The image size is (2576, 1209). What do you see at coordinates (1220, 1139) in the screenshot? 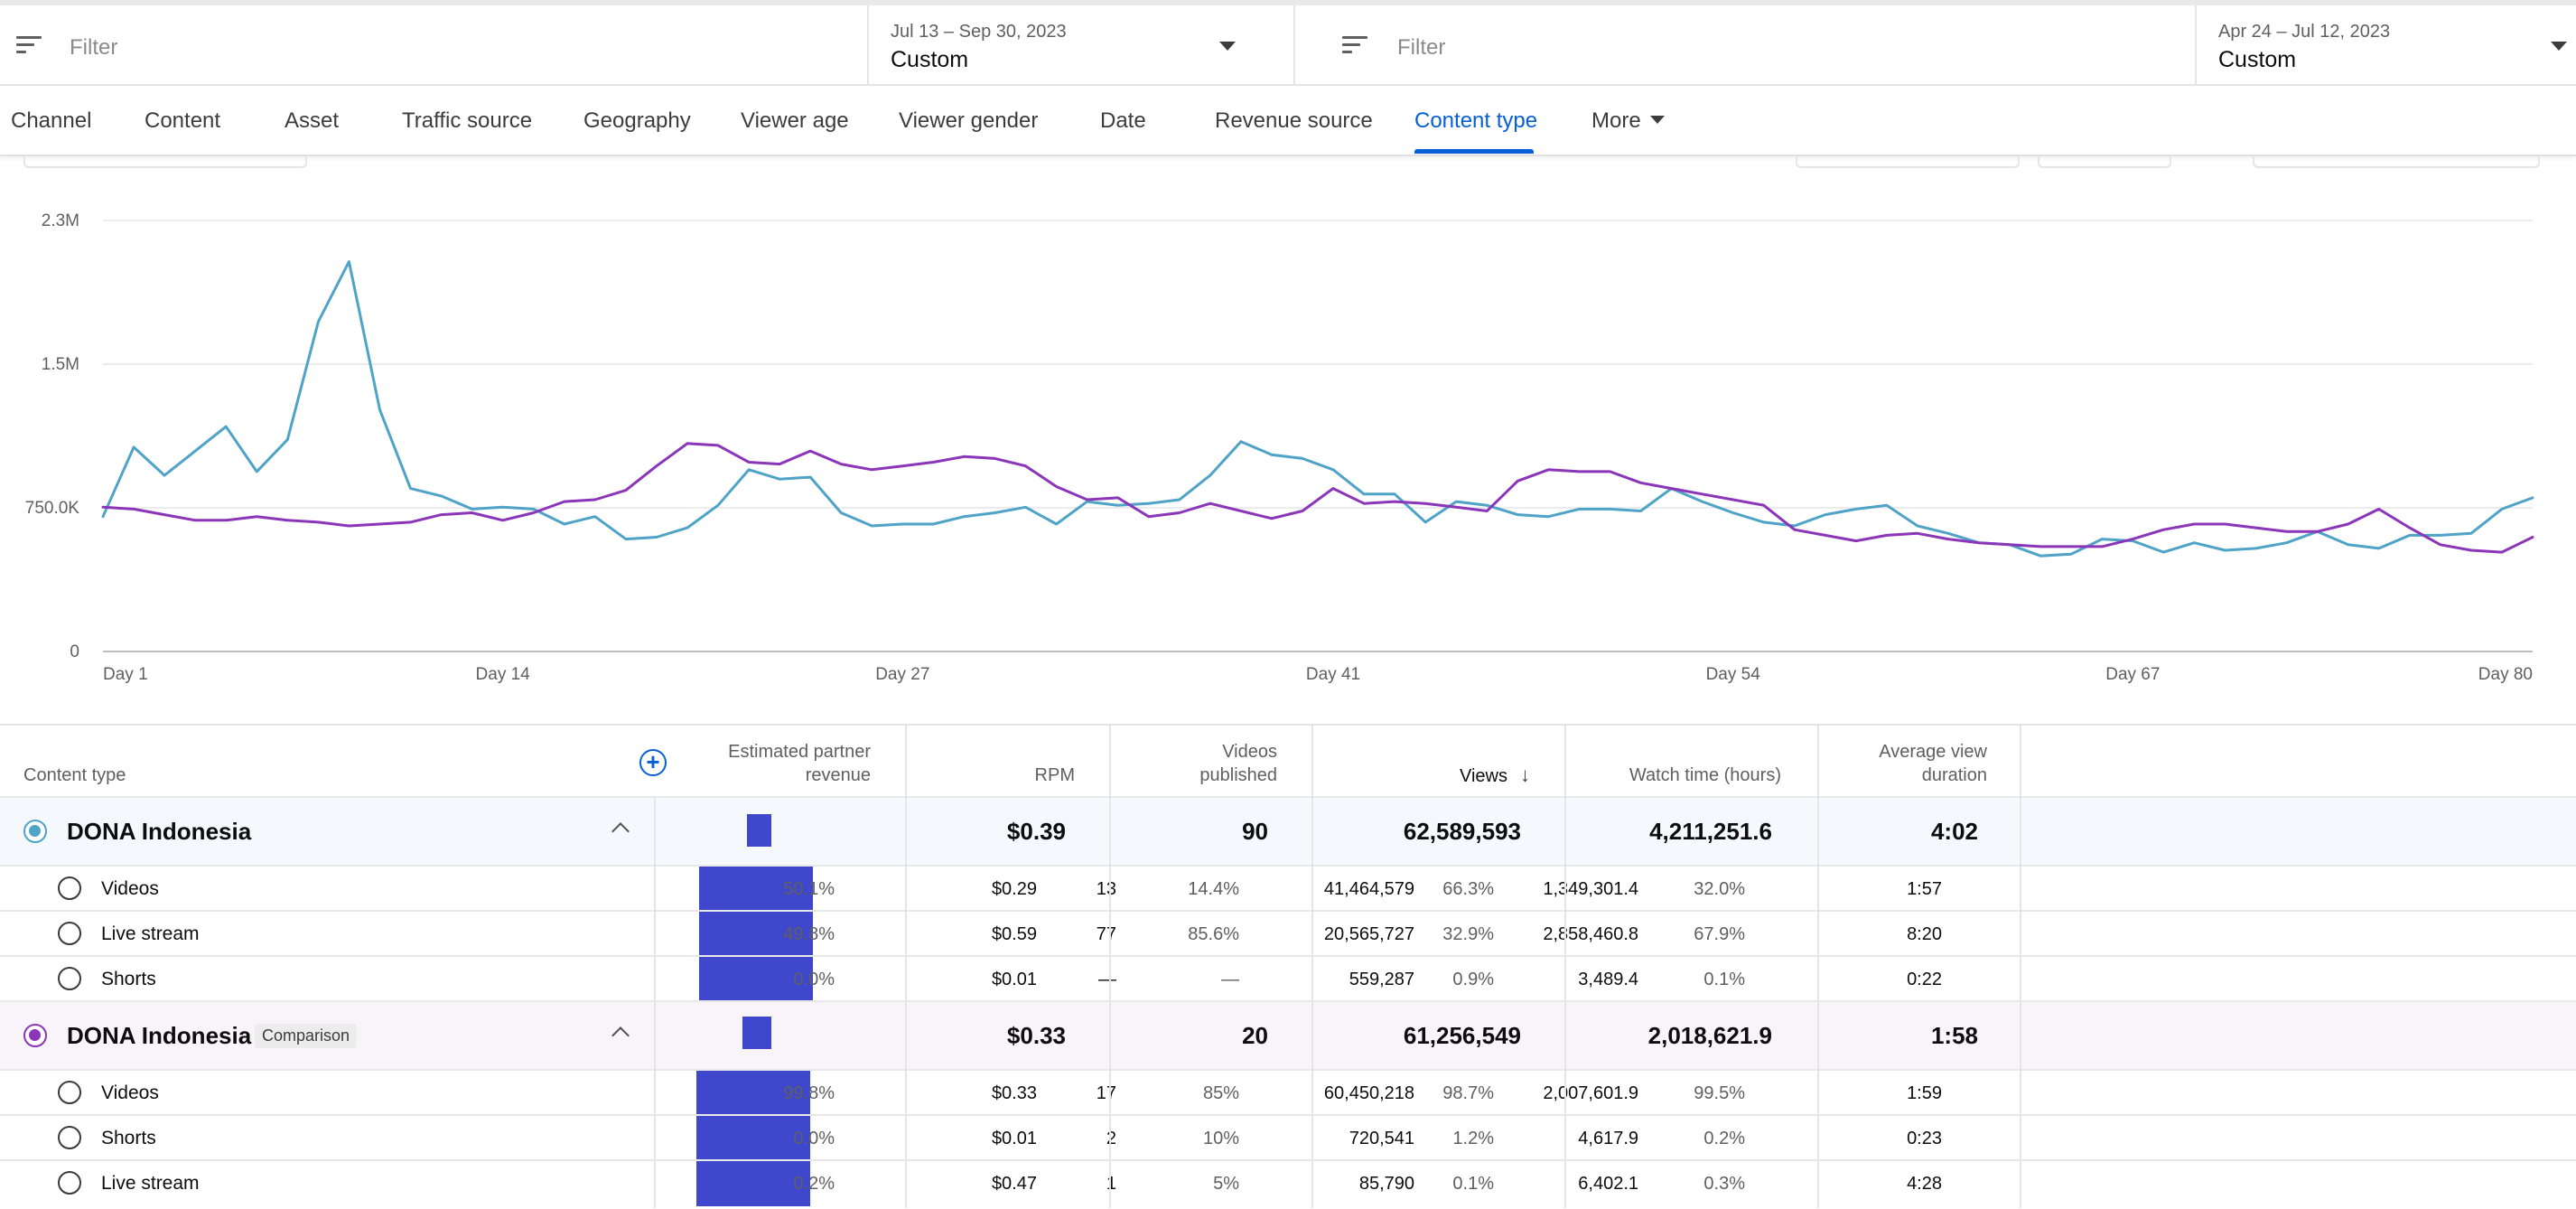
I see `row-videos-pct: 10%` at bounding box center [1220, 1139].